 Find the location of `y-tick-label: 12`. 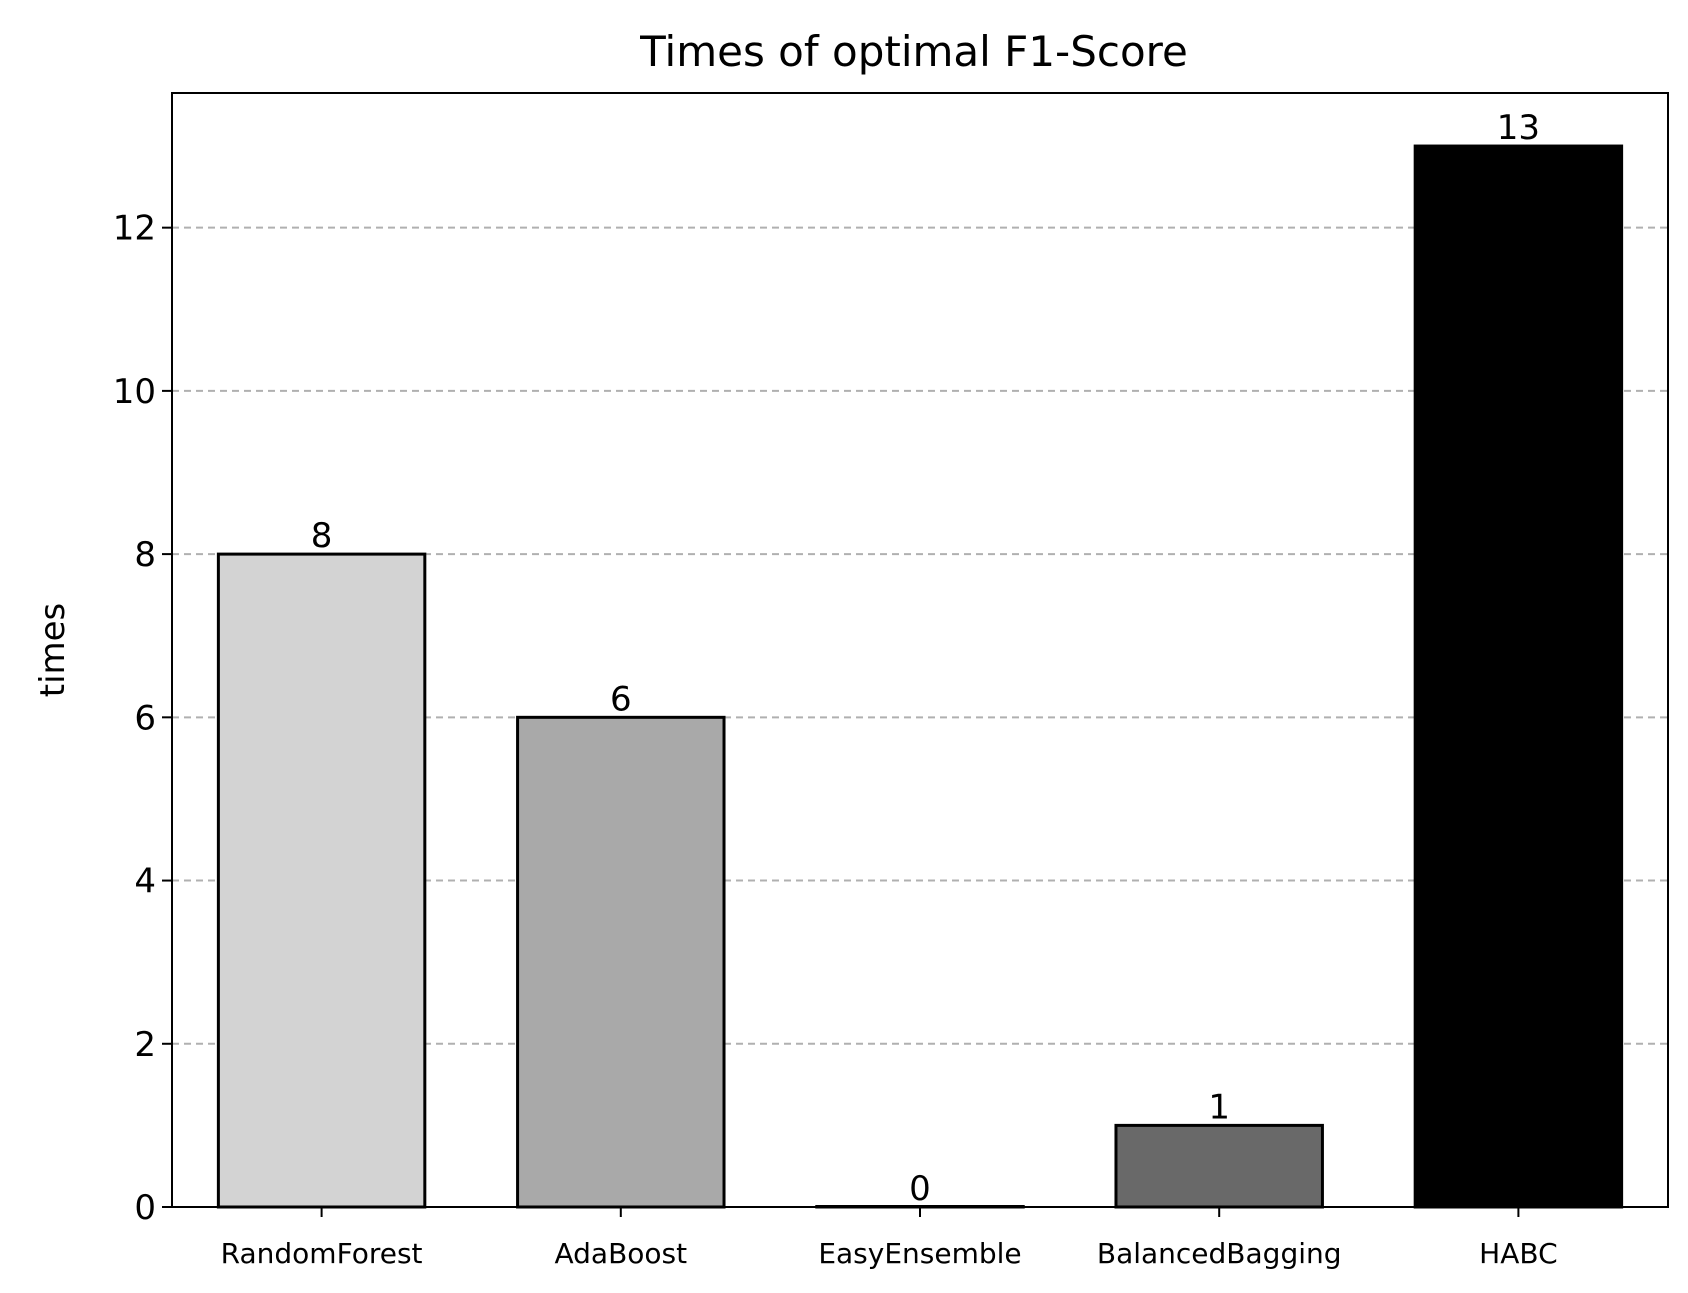

y-tick-label: 12 is located at coordinates (134, 229).